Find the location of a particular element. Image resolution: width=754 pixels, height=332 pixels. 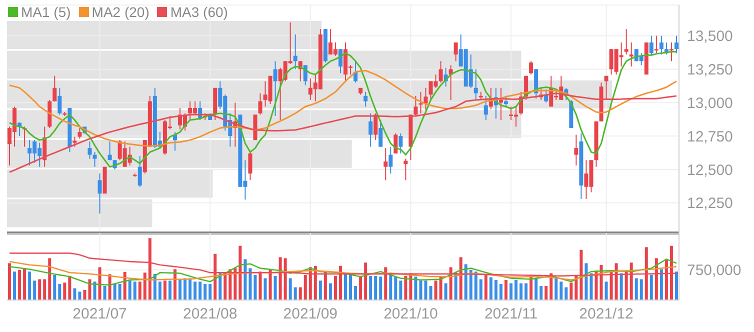

x-tick-label: 2021/09 is located at coordinates (310, 314).